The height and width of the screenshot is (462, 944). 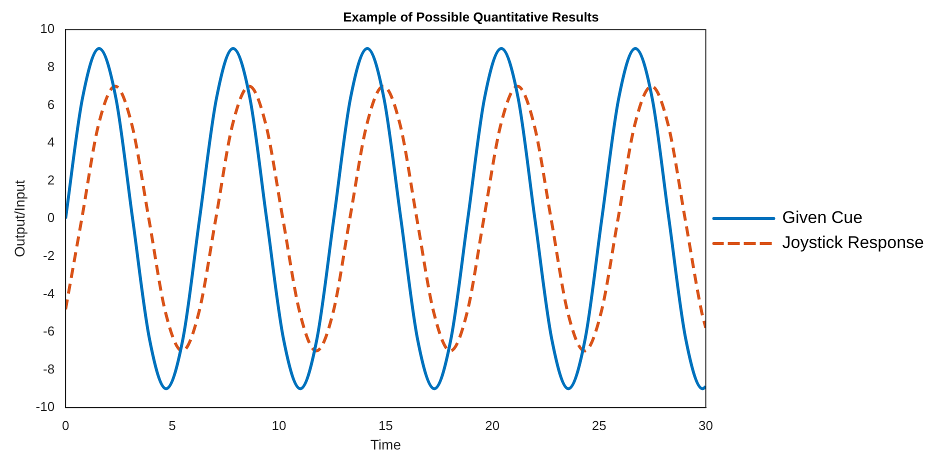 What do you see at coordinates (706, 425) in the screenshot?
I see `x-tick-label: 30` at bounding box center [706, 425].